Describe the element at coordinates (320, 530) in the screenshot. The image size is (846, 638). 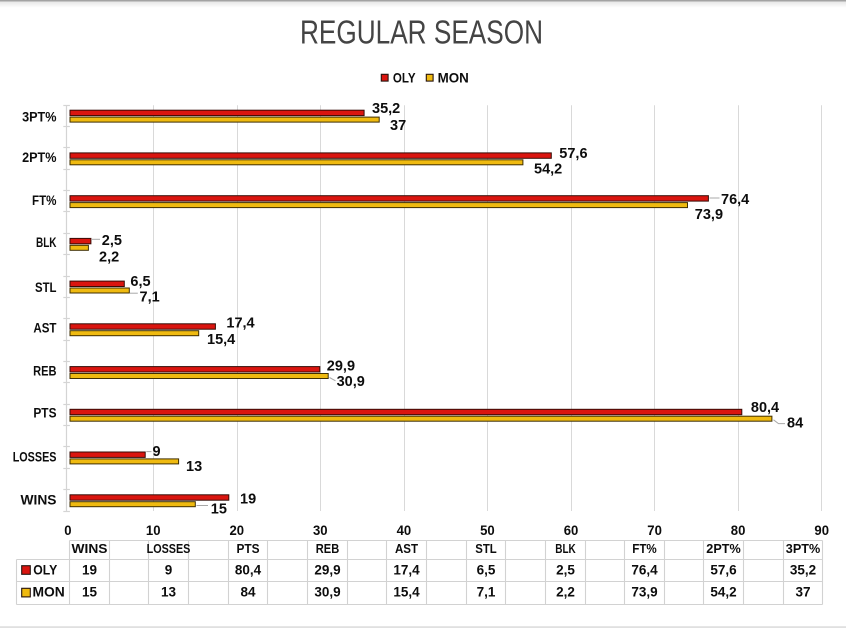
I see `svg-text: 30` at that location.